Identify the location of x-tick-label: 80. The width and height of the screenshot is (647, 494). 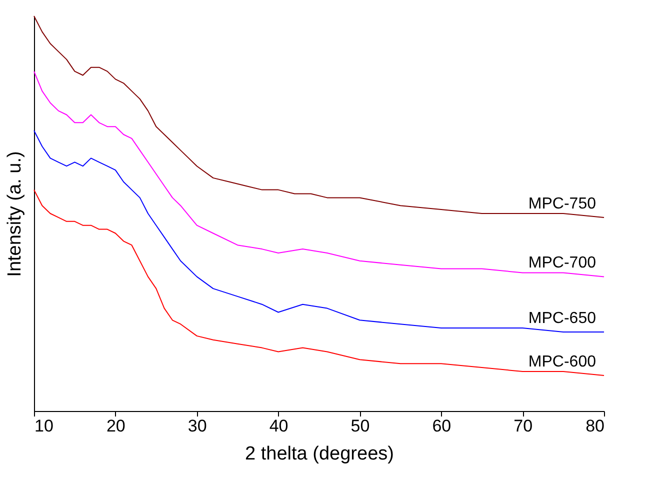
(595, 426).